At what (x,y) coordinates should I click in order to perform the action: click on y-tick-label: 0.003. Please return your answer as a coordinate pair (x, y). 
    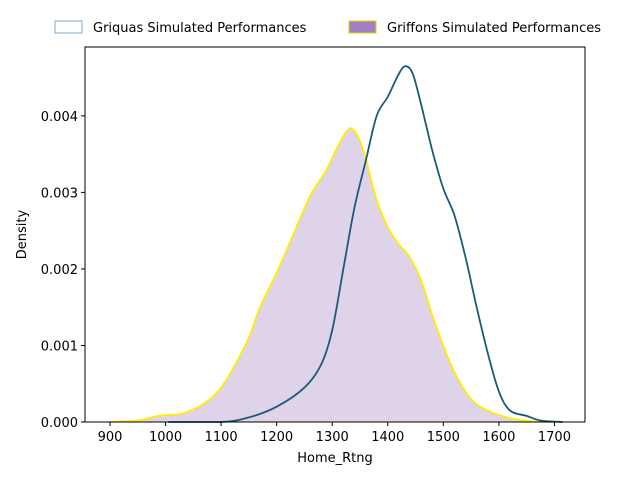
    Looking at the image, I should click on (59, 193).